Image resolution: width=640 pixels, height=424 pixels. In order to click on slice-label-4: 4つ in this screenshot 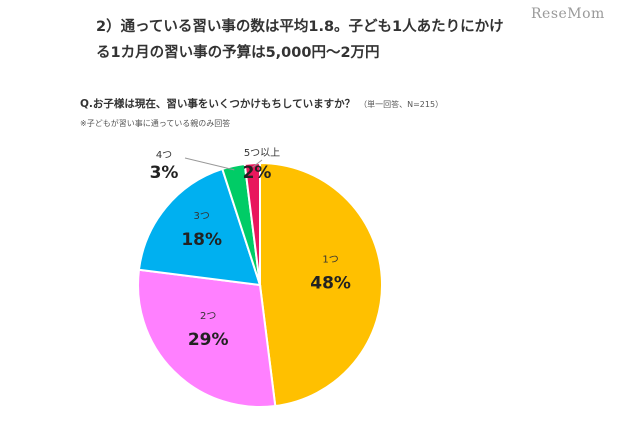, I will do `click(164, 155)`.